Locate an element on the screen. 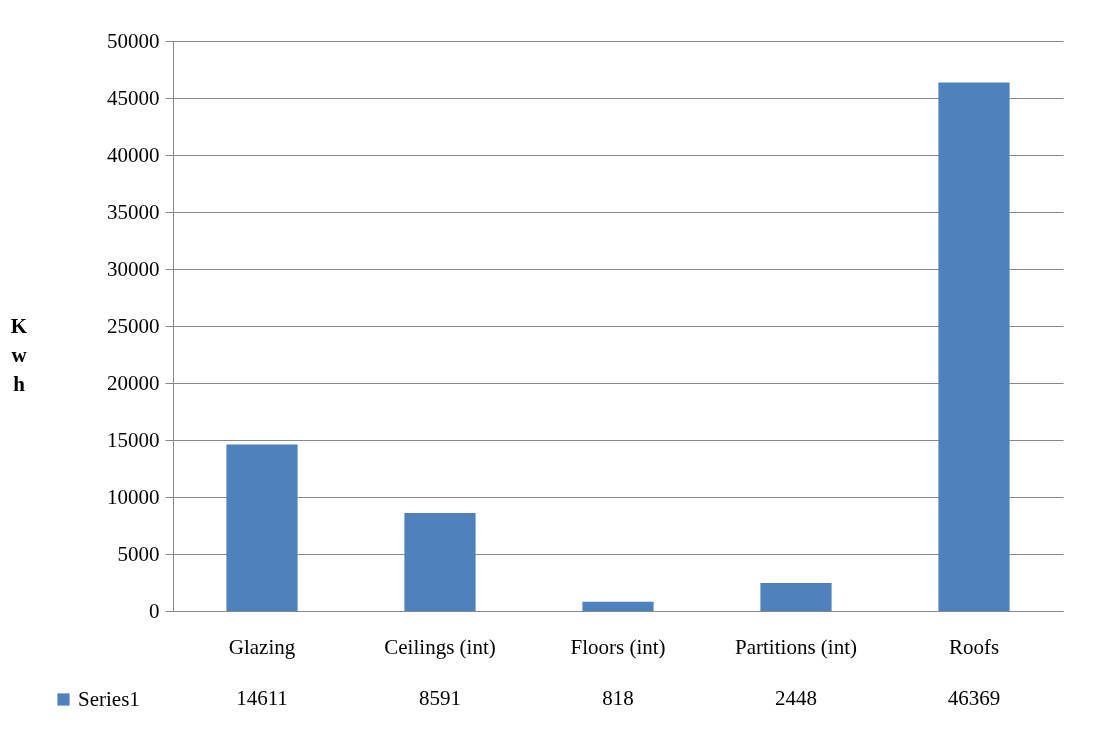  y-axis-title: Kwh is located at coordinates (19, 354).